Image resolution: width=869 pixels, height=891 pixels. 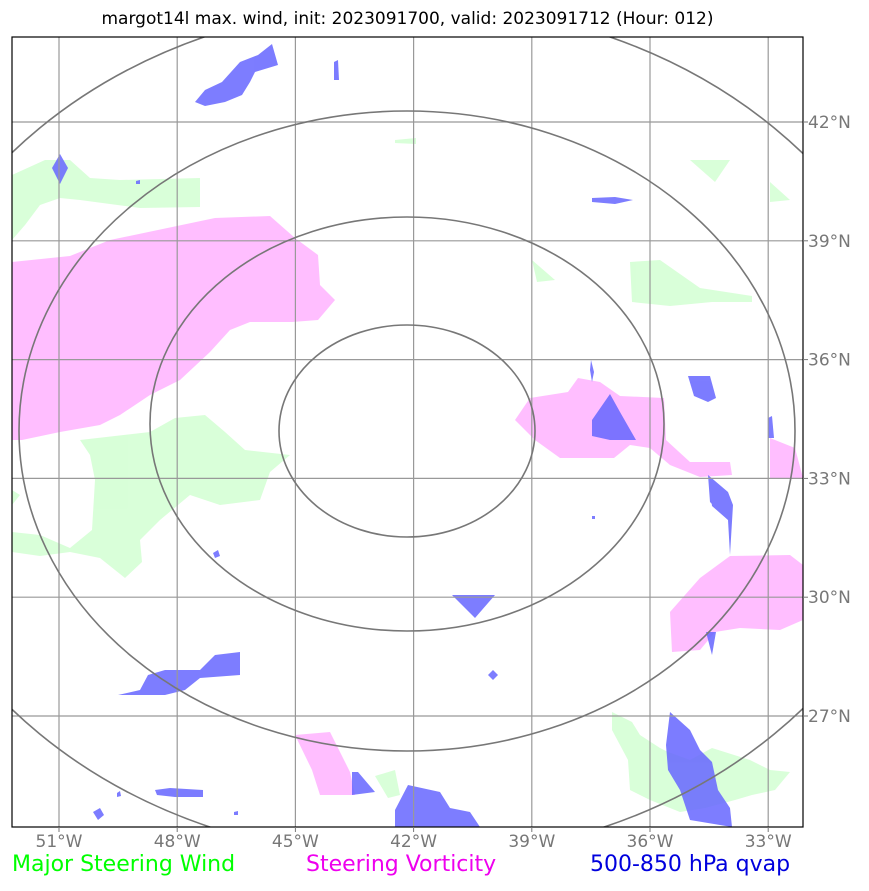 I want to click on lon-tick-label: 45°W, so click(x=295, y=842).